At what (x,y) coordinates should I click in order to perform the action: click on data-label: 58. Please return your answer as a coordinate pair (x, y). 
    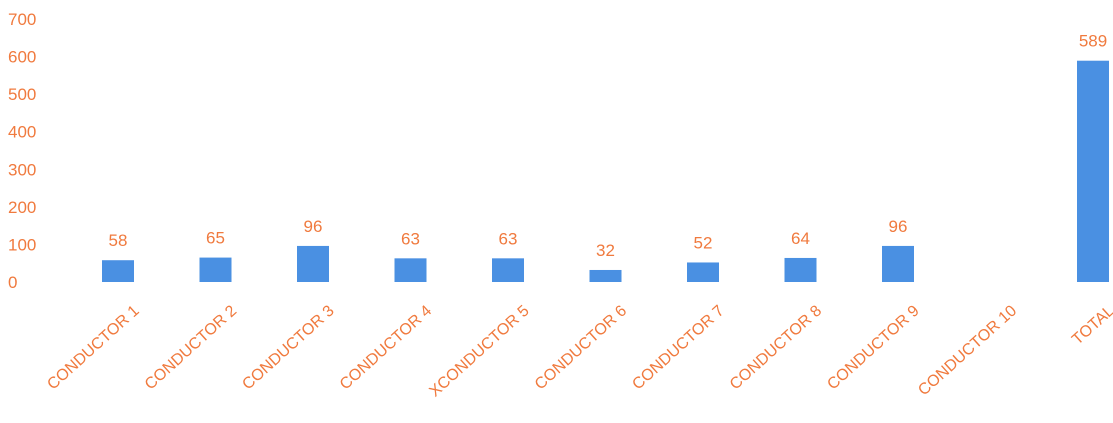
    Looking at the image, I should click on (118, 240).